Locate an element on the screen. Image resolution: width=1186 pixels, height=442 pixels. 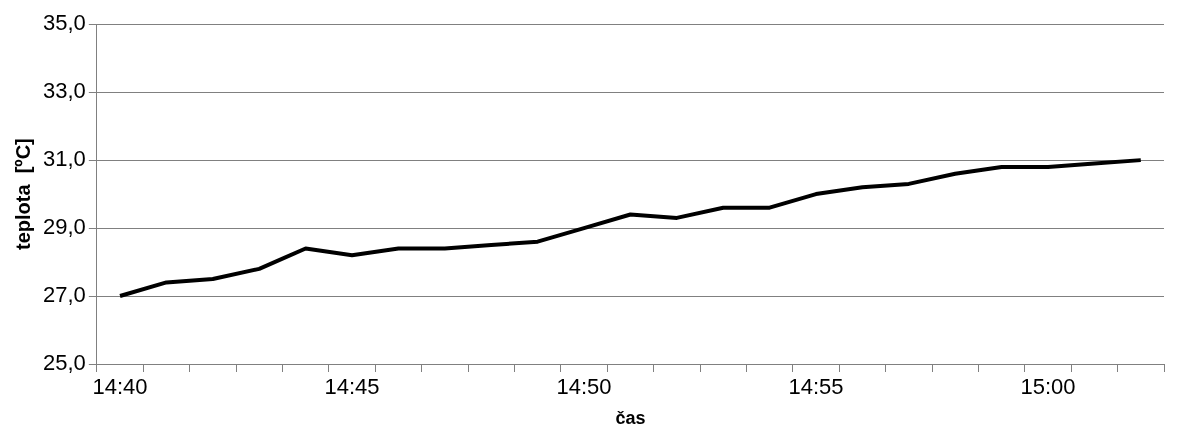
x-axis-title: čas is located at coordinates (630, 418).